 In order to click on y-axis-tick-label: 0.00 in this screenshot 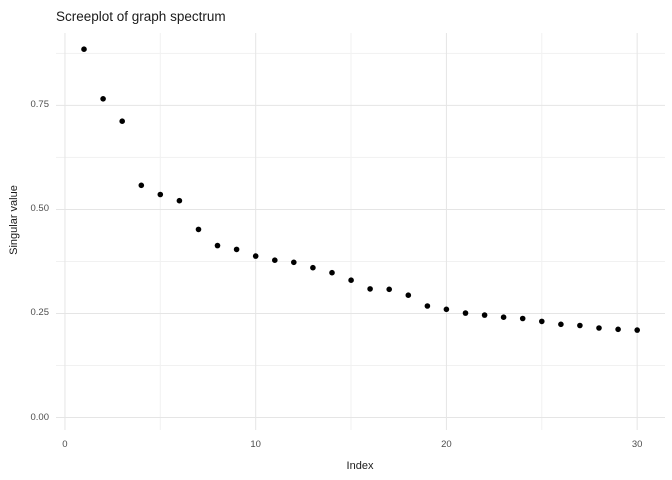, I will do `click(40, 417)`.